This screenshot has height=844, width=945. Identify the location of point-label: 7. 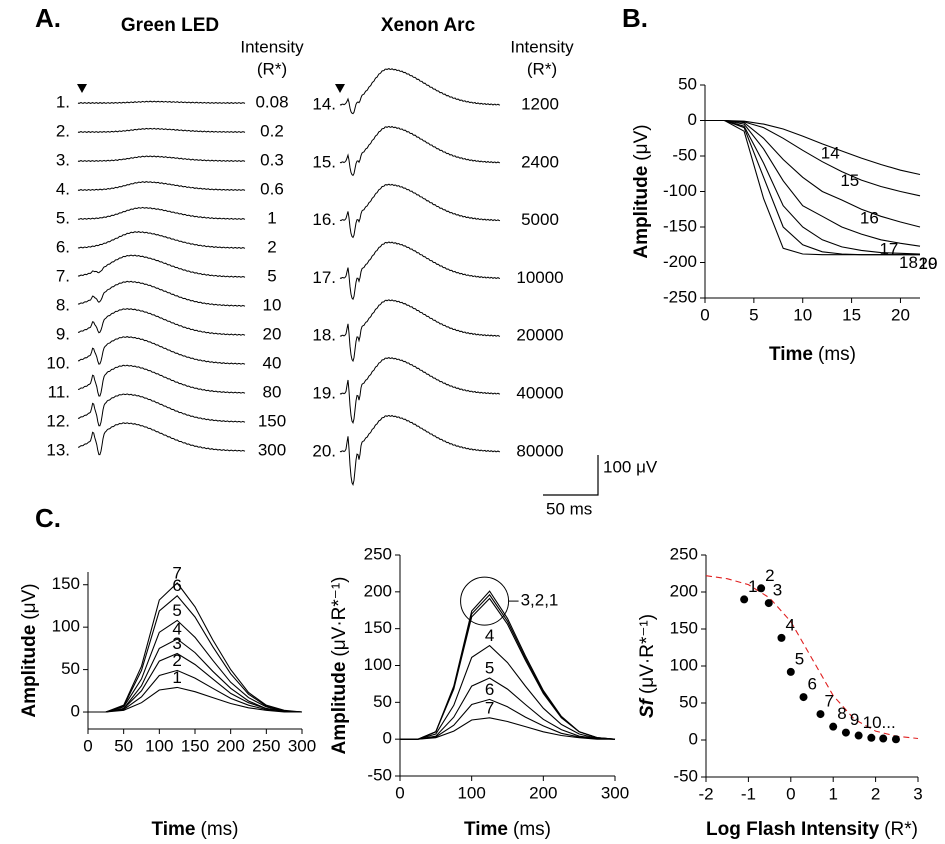
(828, 701).